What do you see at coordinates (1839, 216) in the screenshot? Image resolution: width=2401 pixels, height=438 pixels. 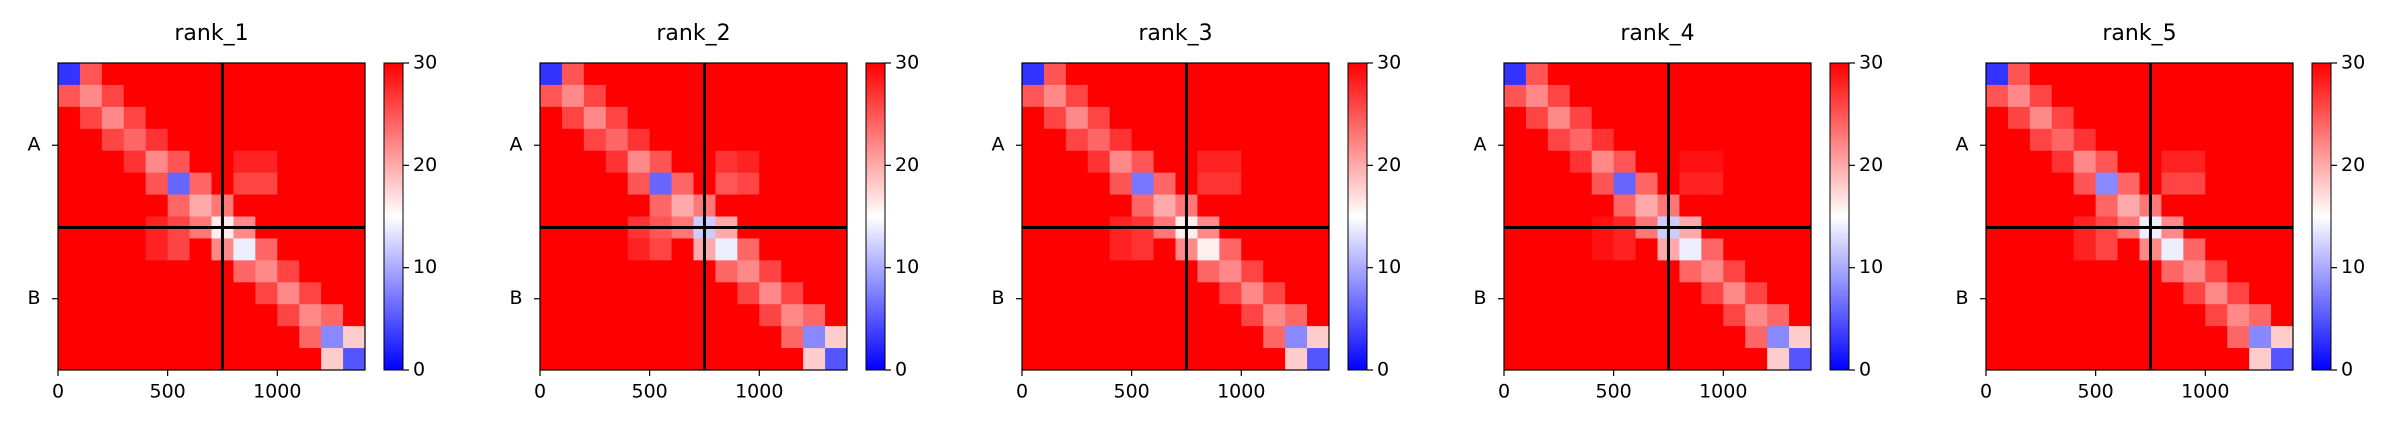 I see `colorbar` at bounding box center [1839, 216].